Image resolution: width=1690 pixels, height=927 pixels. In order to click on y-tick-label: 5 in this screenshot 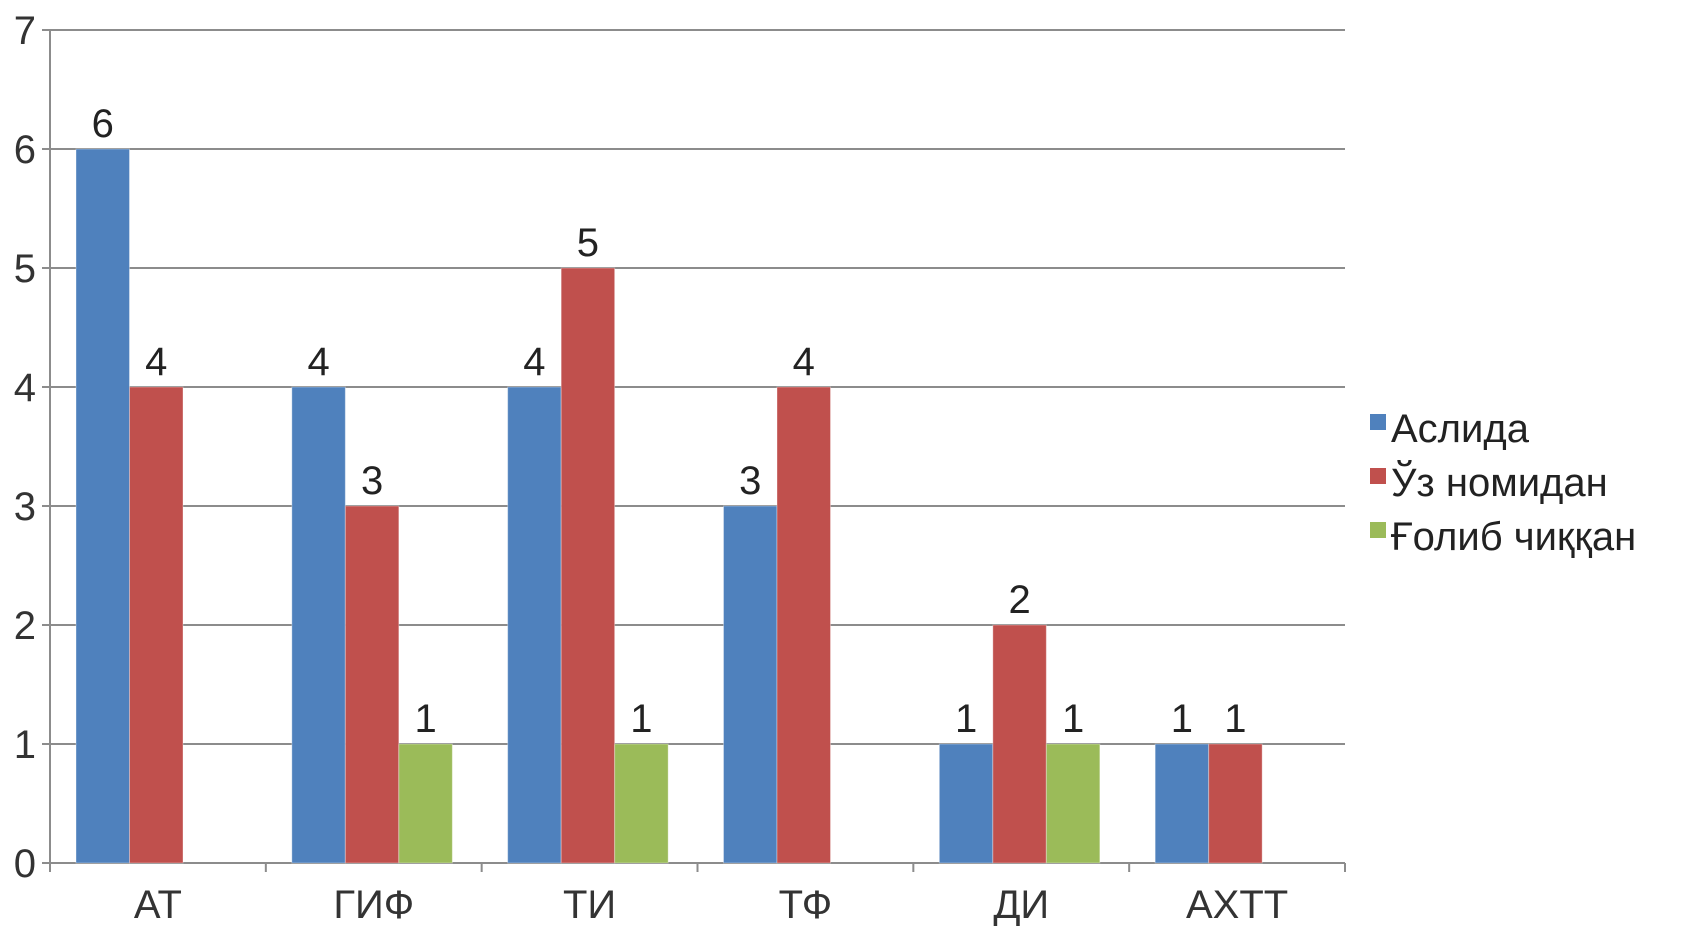, I will do `click(25, 269)`.